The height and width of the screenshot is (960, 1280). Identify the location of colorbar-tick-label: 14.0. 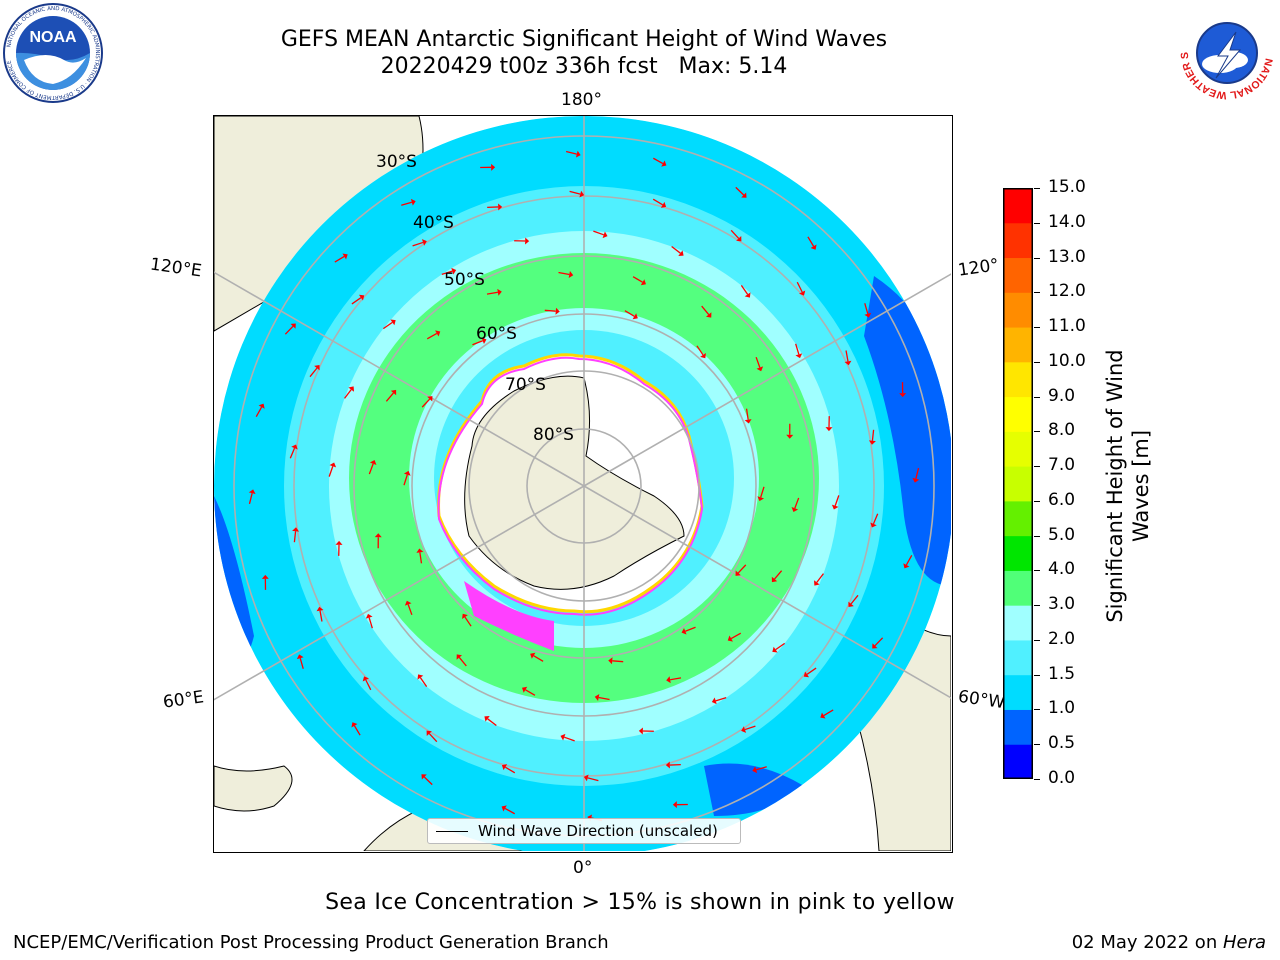
(1067, 221).